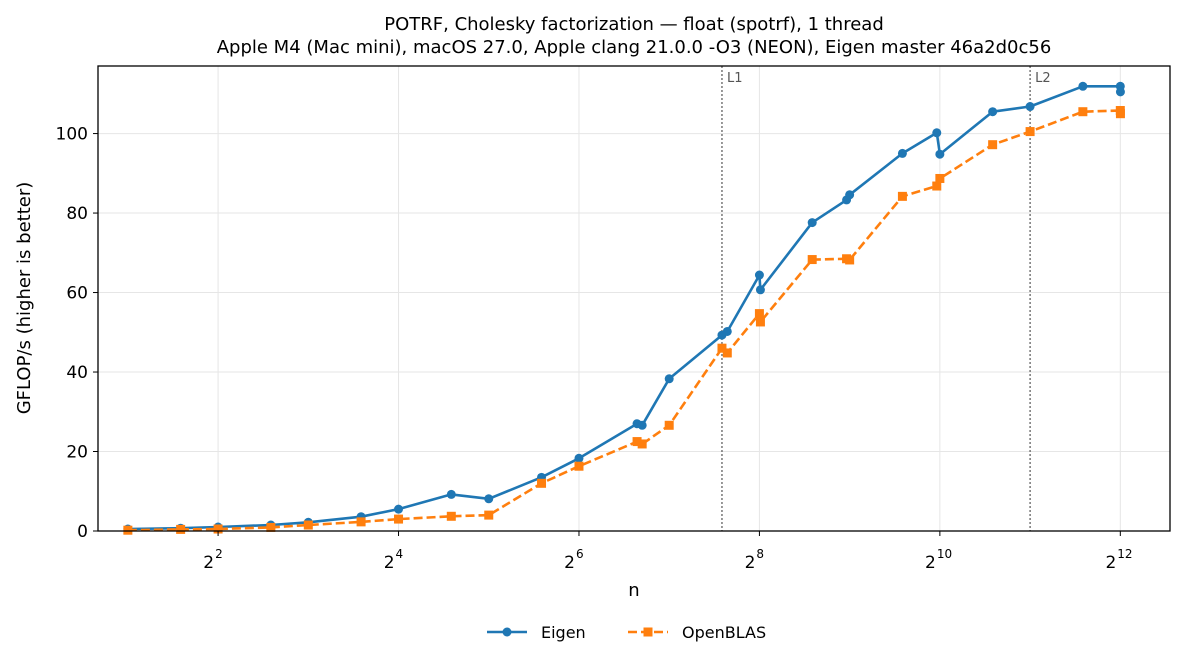 The image size is (1185, 664). I want to click on x-tick-exponent: 12, so click(1124, 554).